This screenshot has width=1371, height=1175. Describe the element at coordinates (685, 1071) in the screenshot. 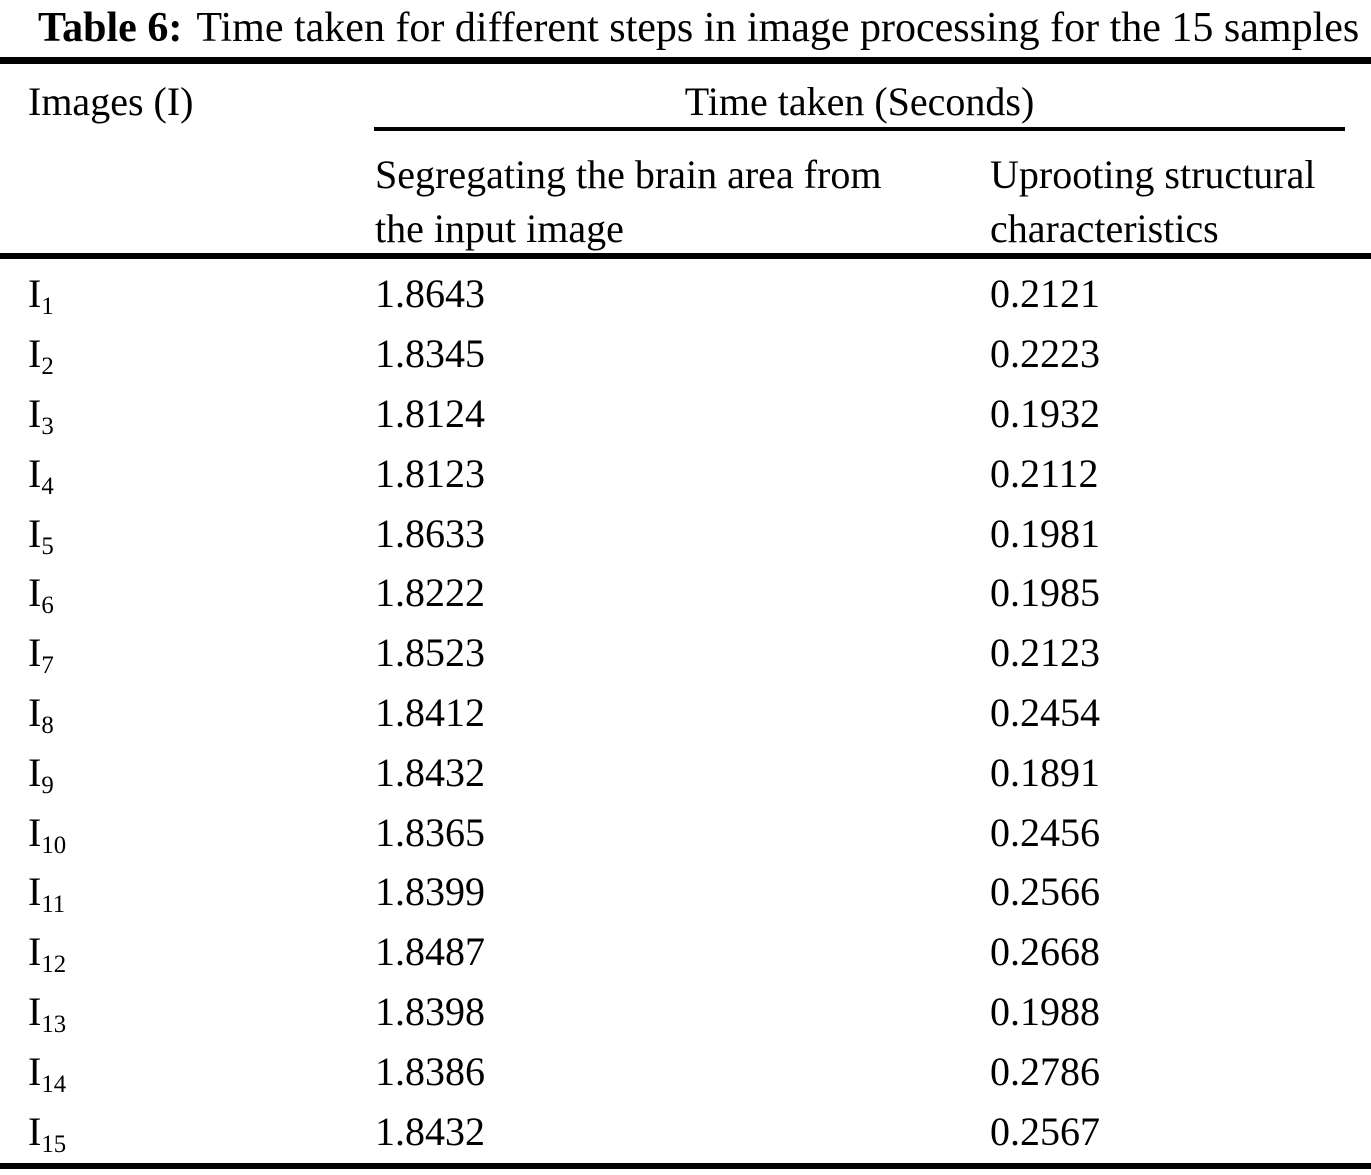

I see `table-row: I14 1.8386 0.2786` at that location.